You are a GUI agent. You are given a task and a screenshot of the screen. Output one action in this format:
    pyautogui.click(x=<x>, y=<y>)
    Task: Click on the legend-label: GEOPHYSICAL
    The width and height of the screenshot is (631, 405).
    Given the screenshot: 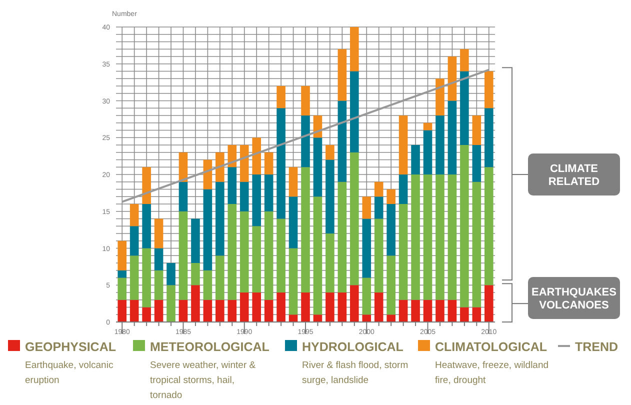 What is the action you would take?
    pyautogui.click(x=70, y=347)
    